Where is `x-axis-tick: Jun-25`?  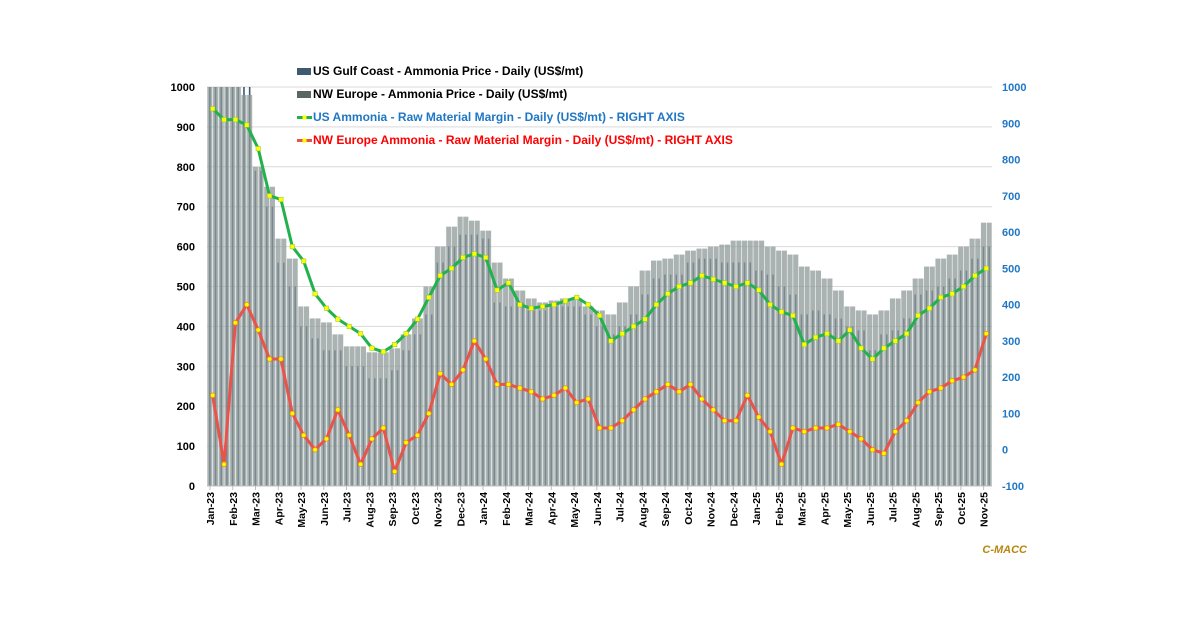 x-axis-tick: Jun-25 is located at coordinates (871, 509).